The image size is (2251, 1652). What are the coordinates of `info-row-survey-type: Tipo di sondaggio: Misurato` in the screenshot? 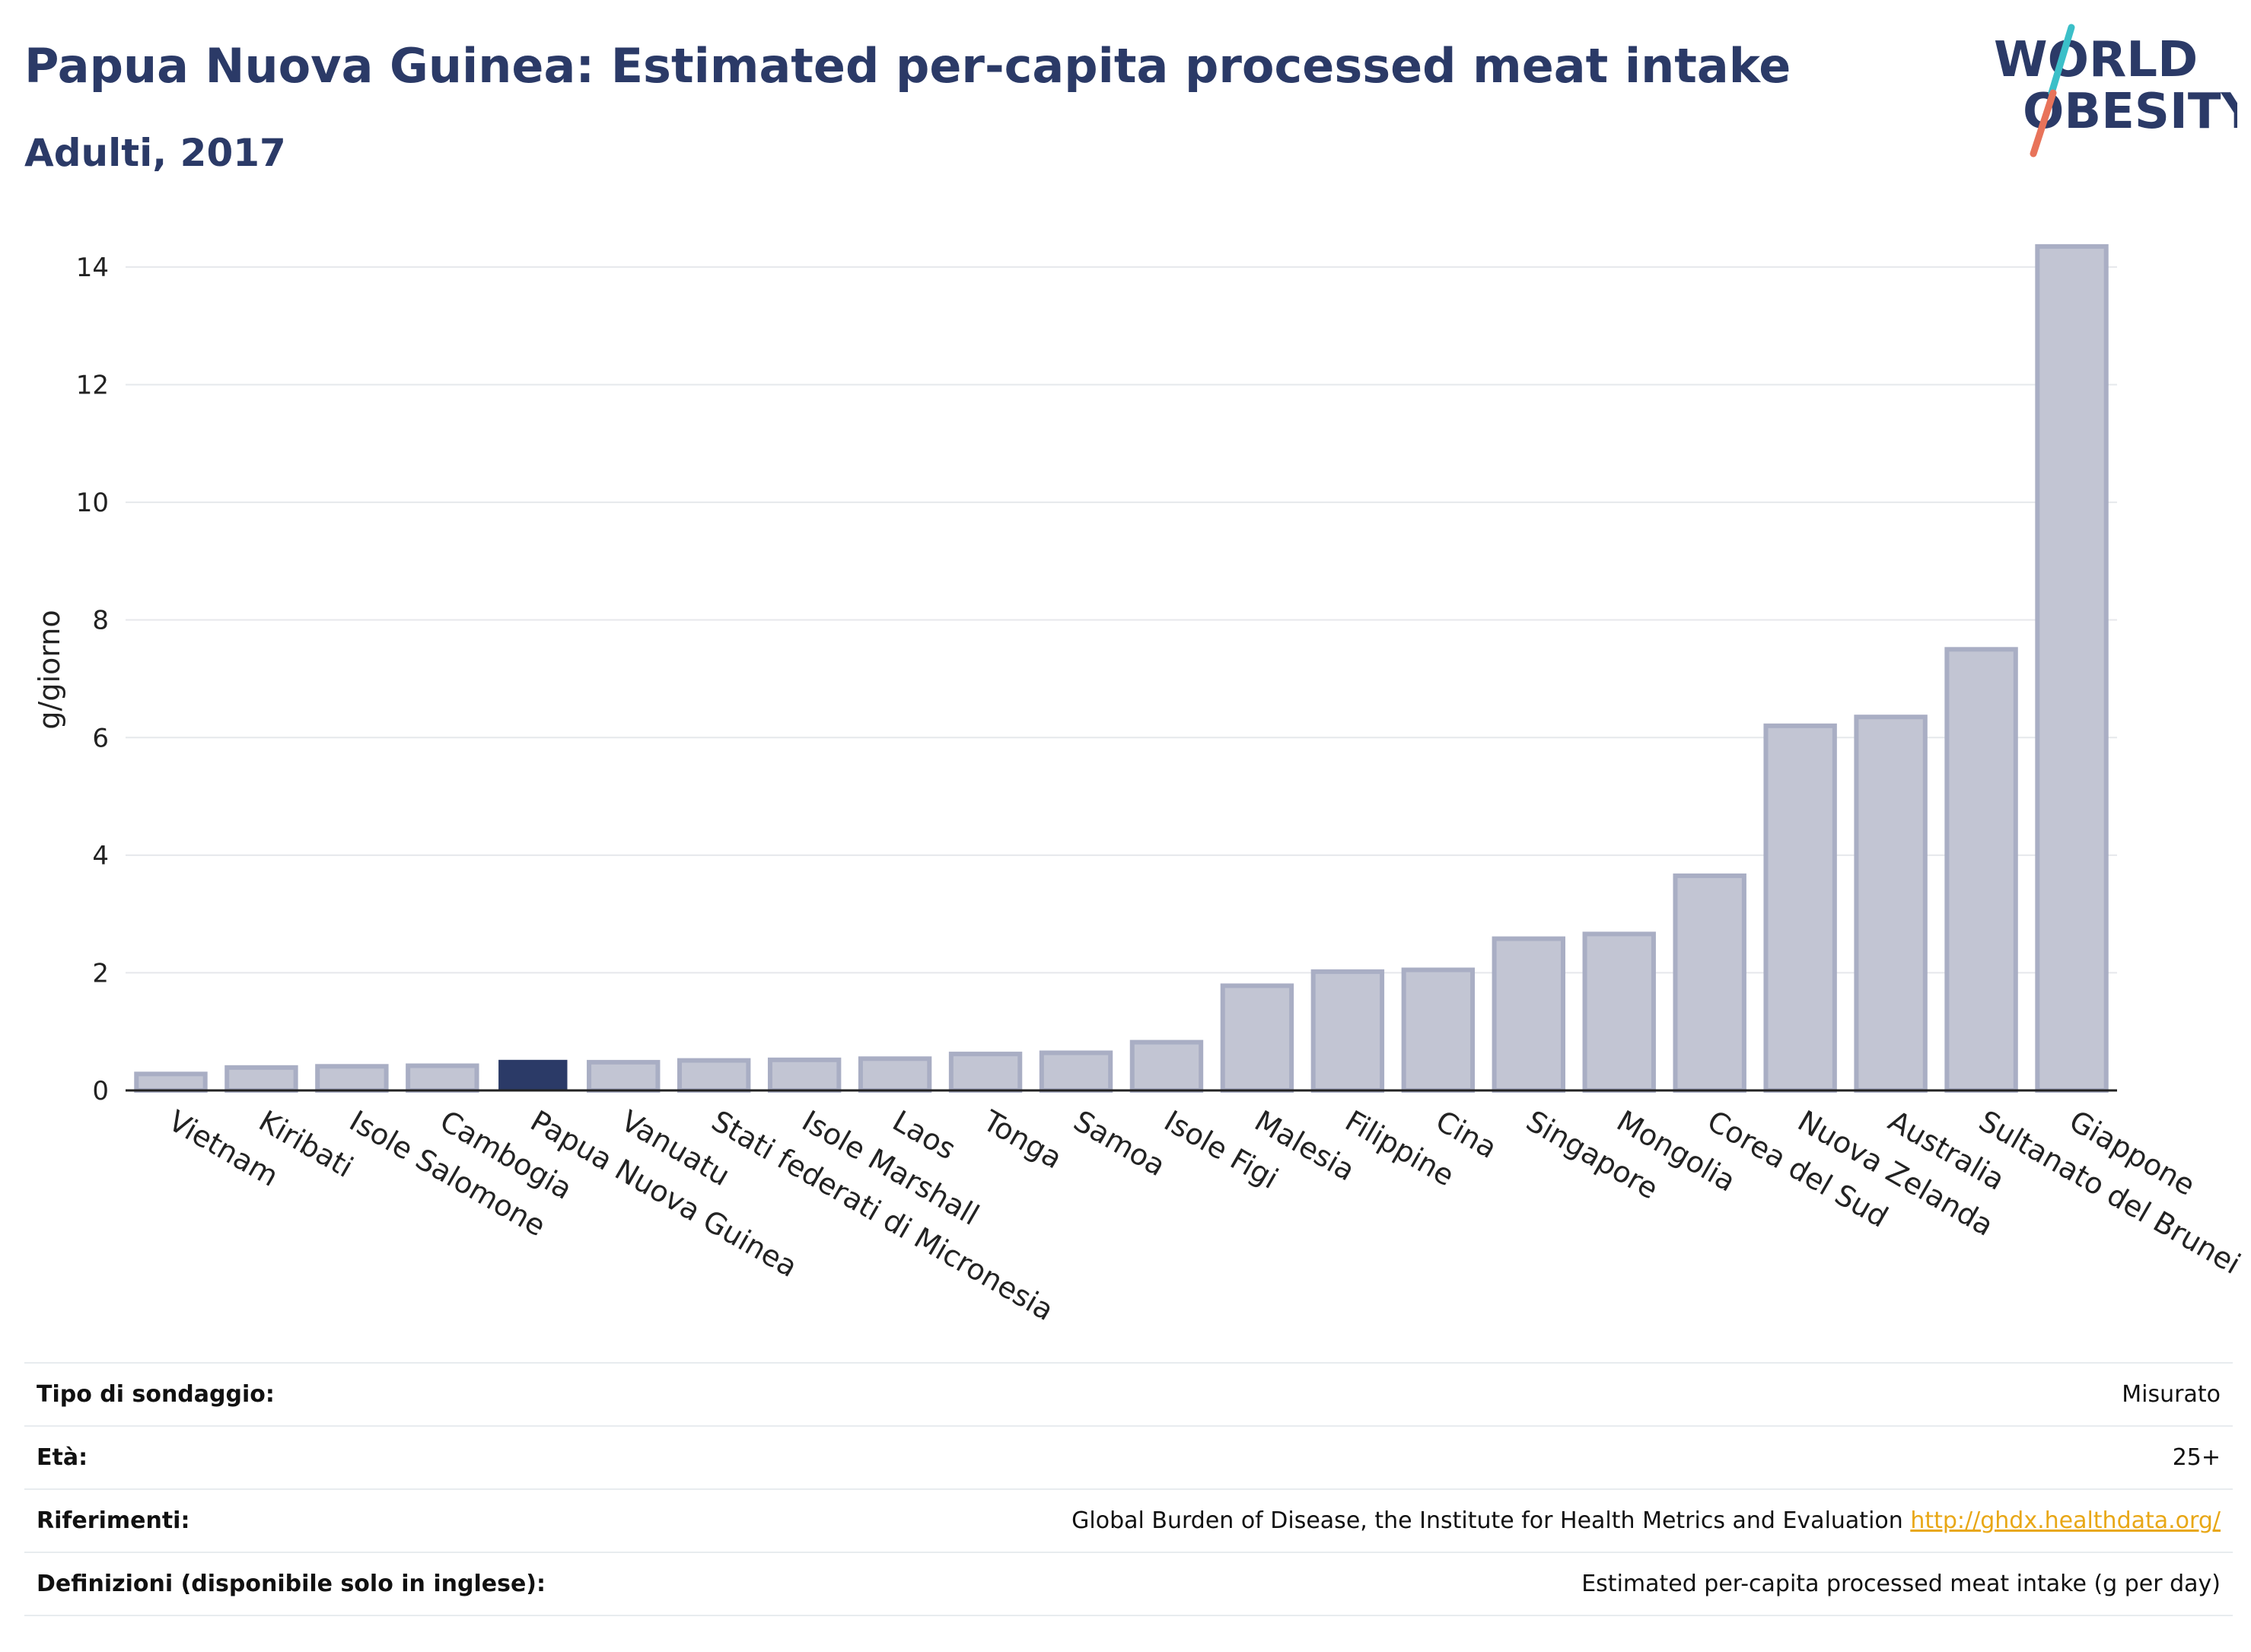 It's located at (1128, 1394).